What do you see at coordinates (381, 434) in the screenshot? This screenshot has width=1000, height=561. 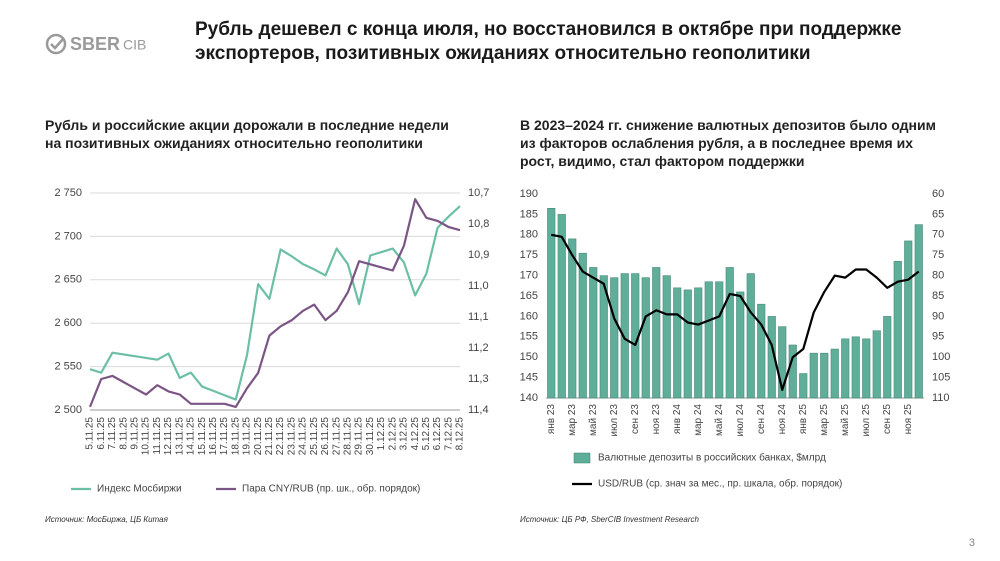 I see `x-tick-label: 1.12.25` at bounding box center [381, 434].